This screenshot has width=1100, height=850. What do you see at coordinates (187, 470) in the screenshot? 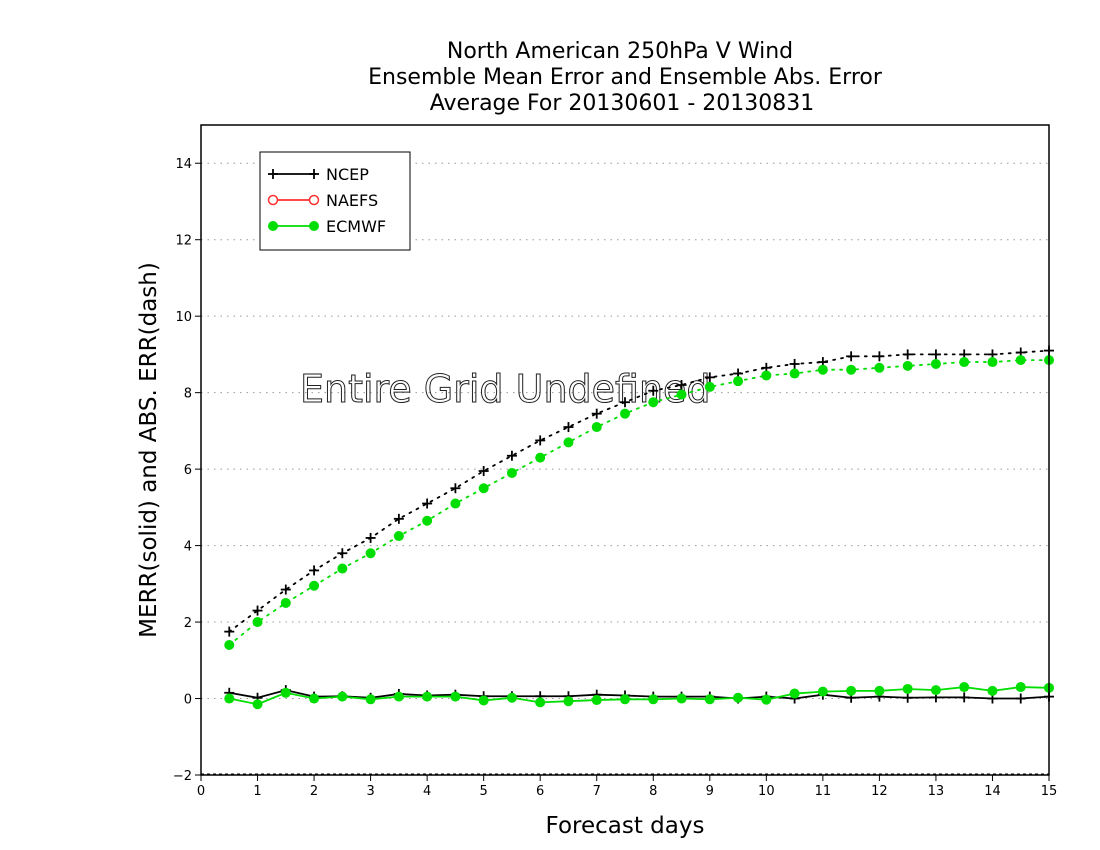
I see `y-axis-ticks: −2 0 2 4 6 8 10 12 14` at bounding box center [187, 470].